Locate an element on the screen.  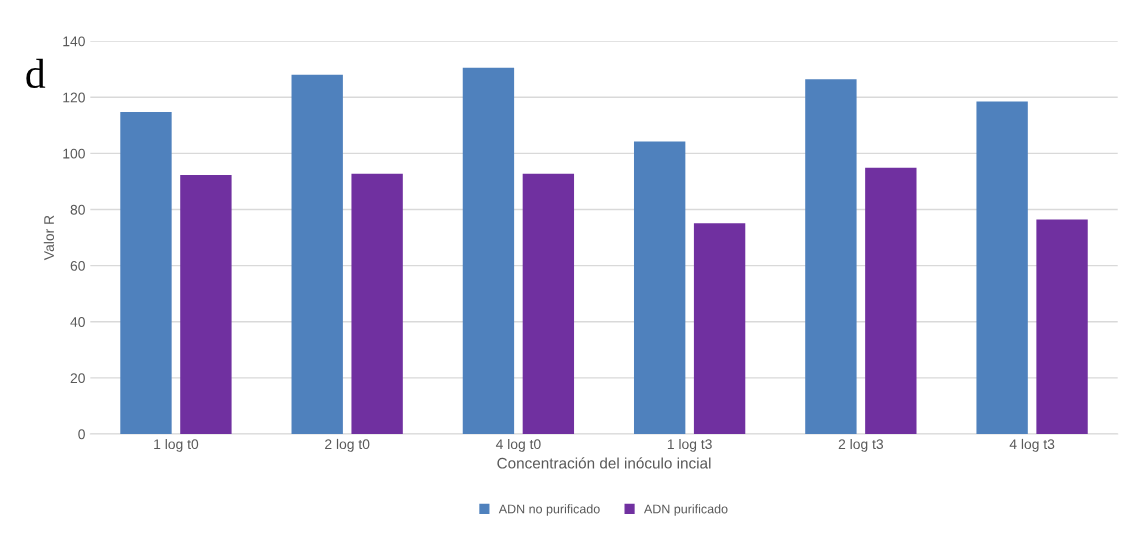
y-tick-label: 60 is located at coordinates (77, 265).